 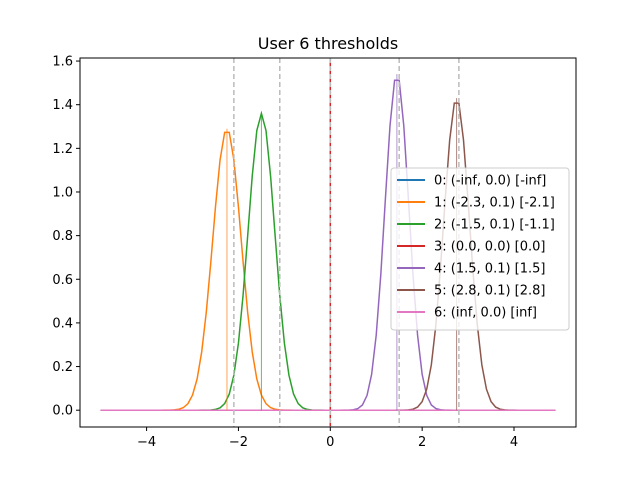 I want to click on x-tick-label: 2, so click(x=422, y=442).